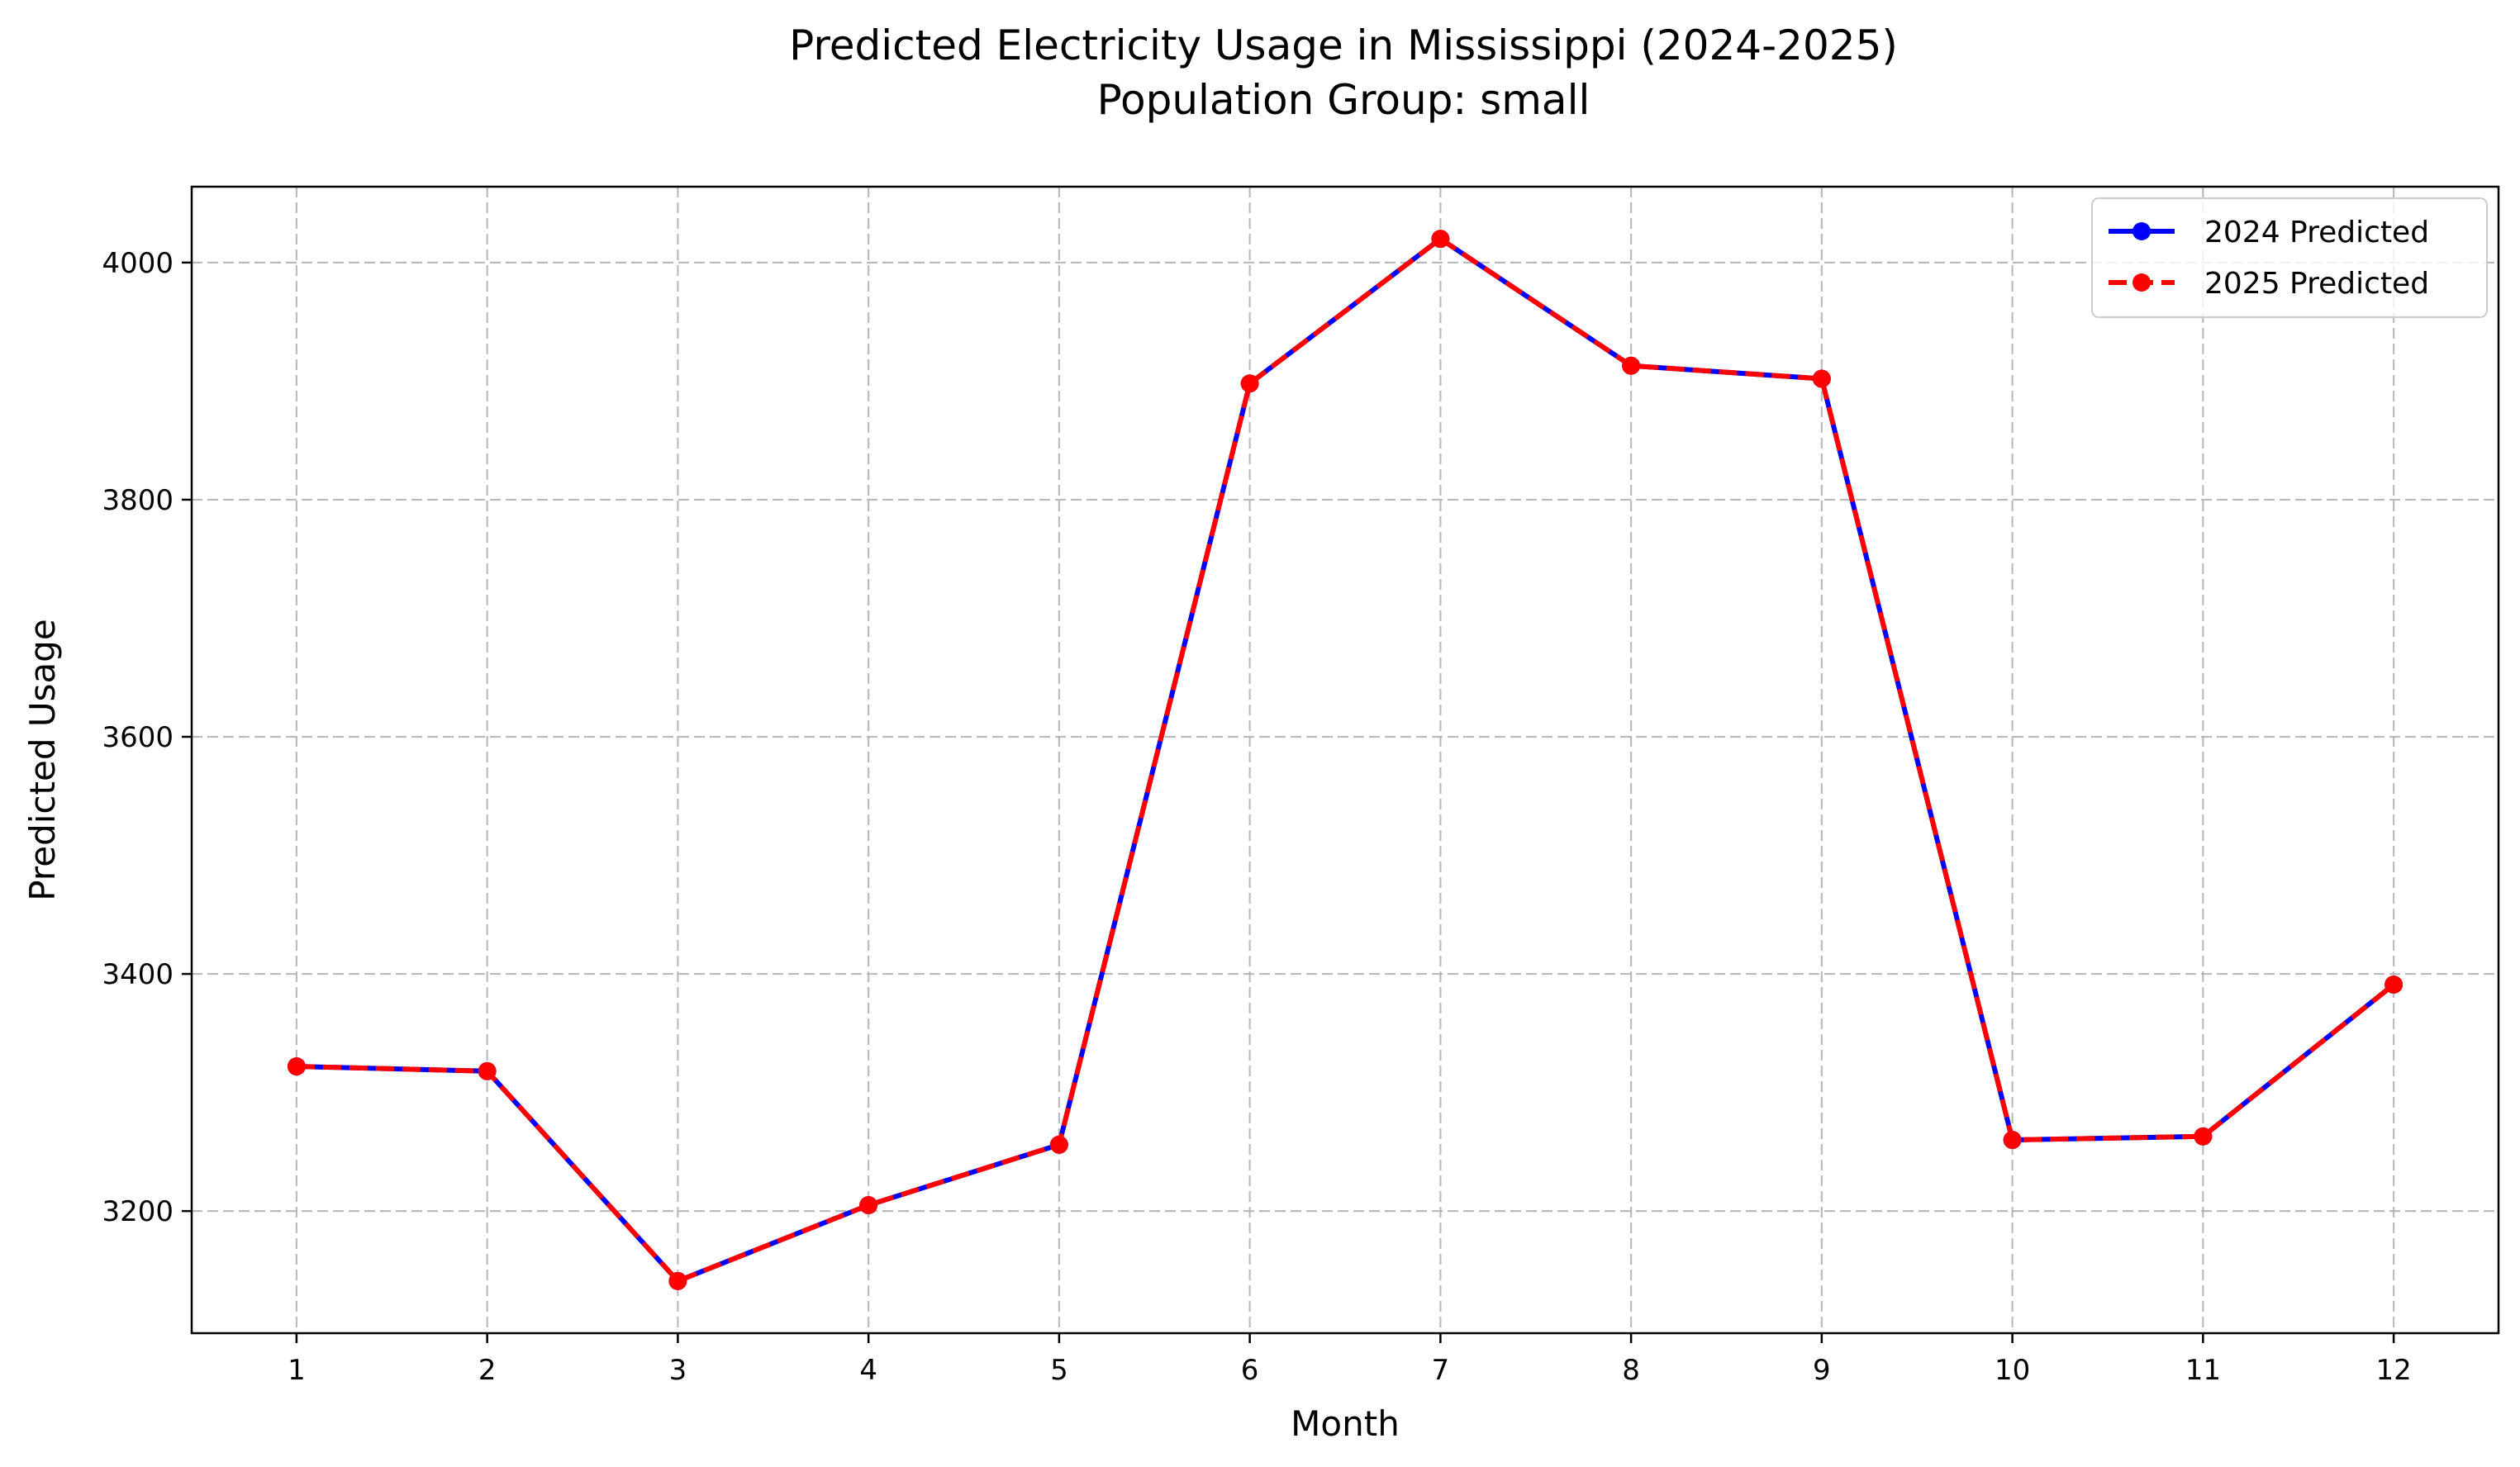  Describe the element at coordinates (487, 1370) in the screenshot. I see `x-tick-label: 2` at that location.